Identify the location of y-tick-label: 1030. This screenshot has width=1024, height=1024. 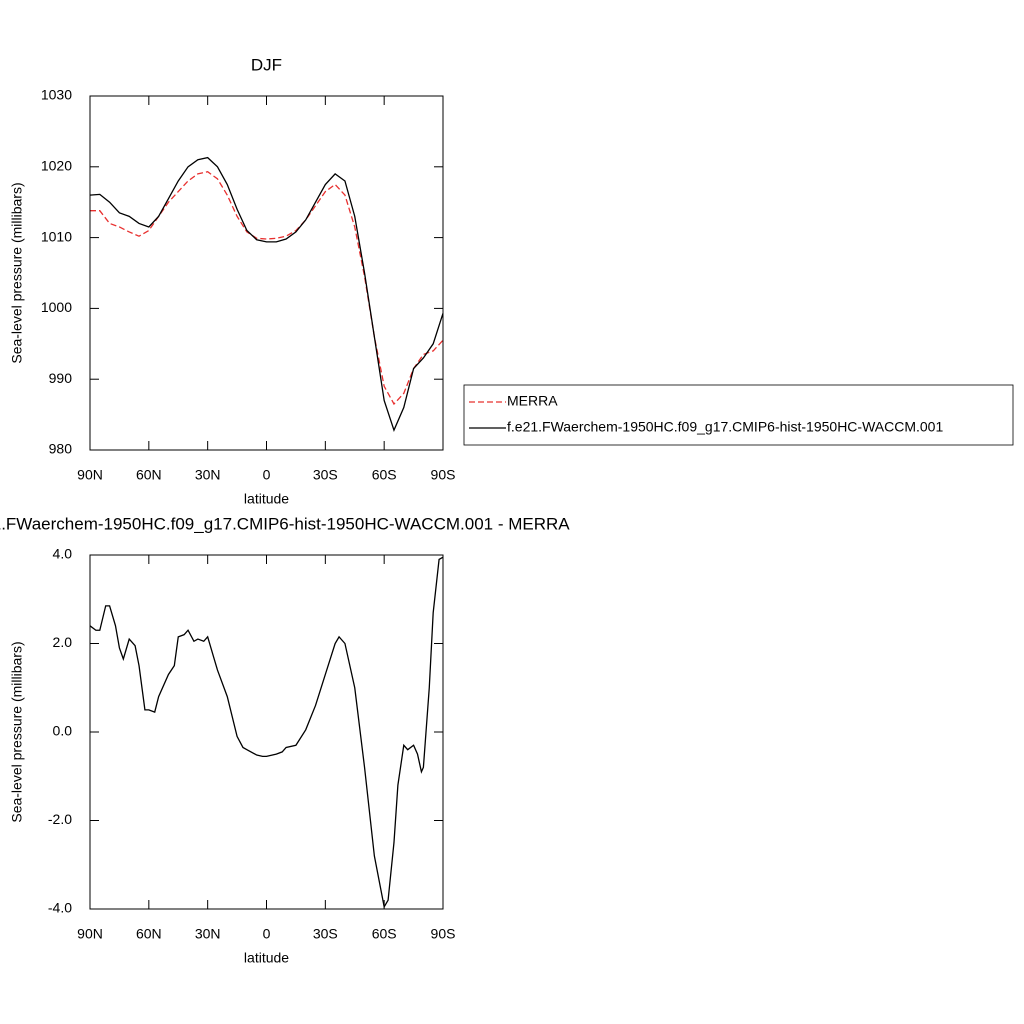
(56, 95).